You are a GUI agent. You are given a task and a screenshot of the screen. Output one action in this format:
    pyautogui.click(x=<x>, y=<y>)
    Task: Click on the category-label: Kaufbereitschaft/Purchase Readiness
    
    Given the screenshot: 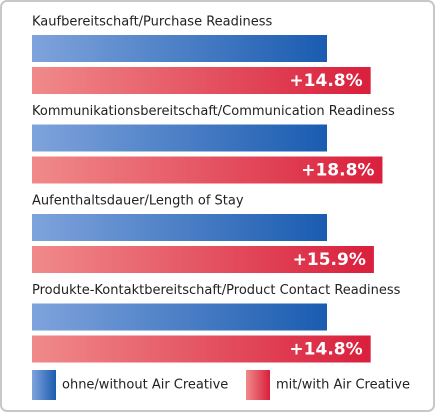 What is the action you would take?
    pyautogui.click(x=152, y=22)
    